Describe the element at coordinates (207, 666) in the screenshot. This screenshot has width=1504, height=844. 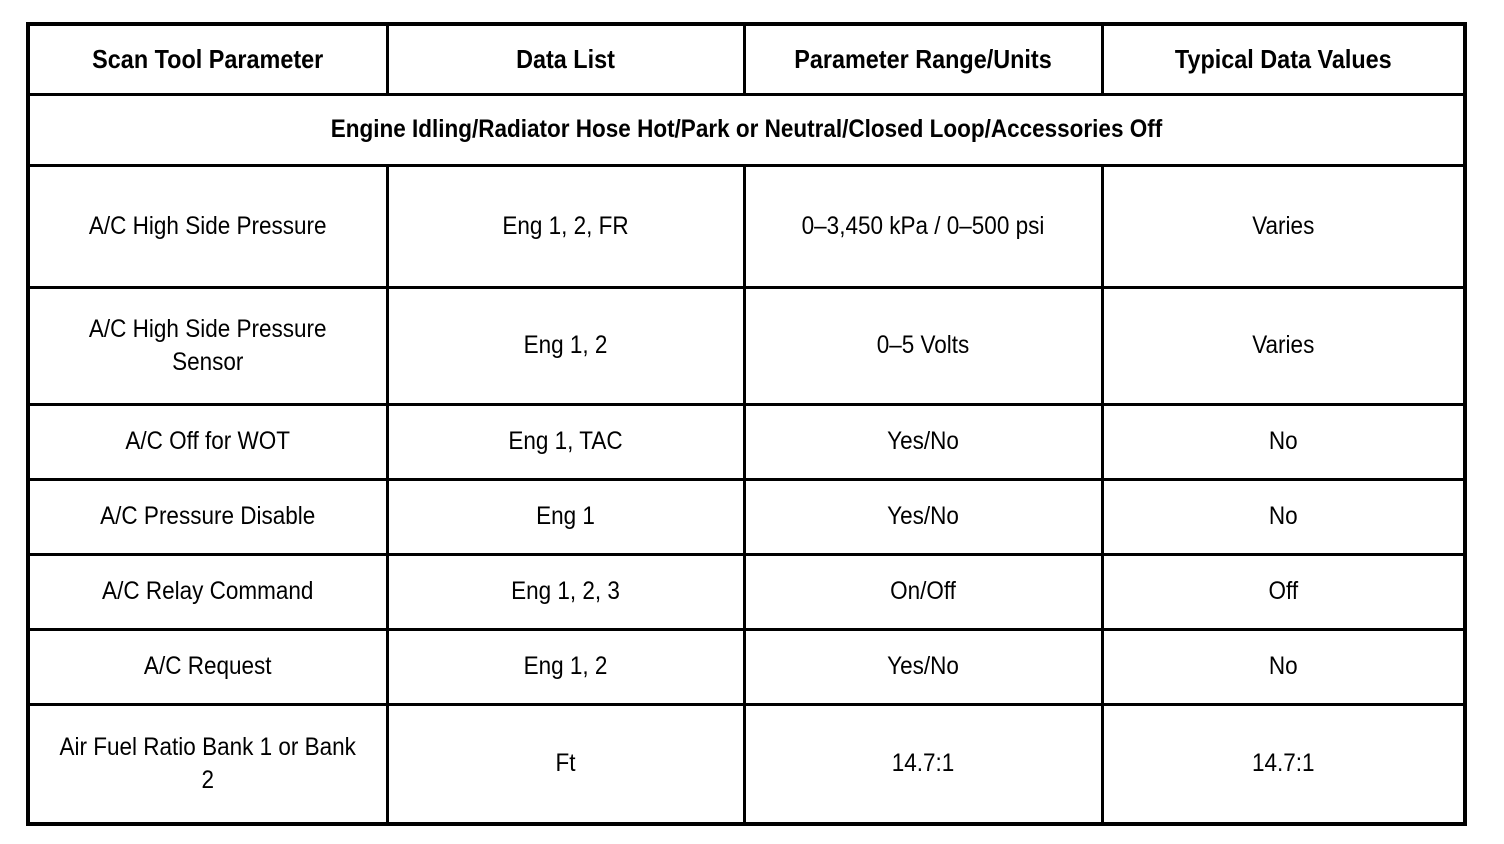
I see `cell-parameter: A/C Request` at that location.